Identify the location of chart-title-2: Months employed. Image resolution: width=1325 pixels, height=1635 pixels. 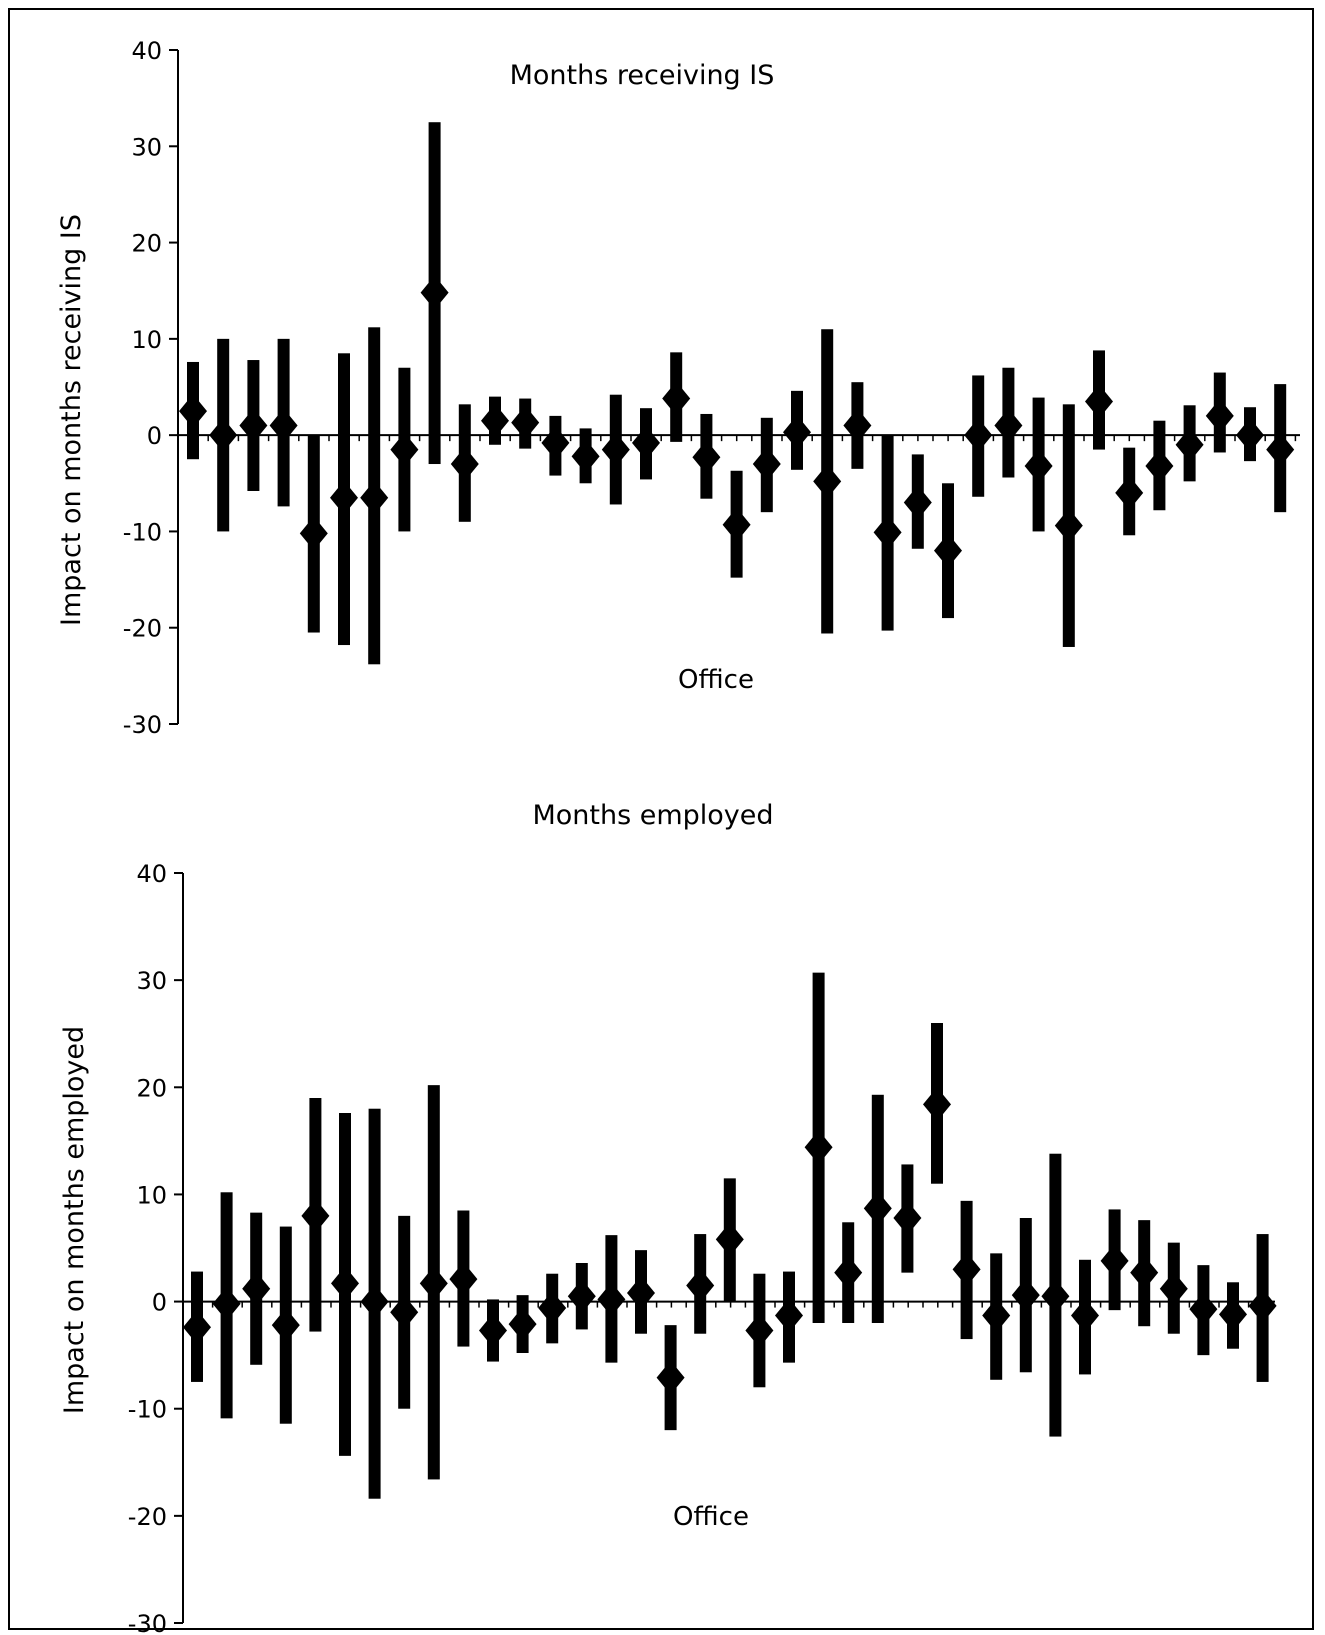
(652, 815).